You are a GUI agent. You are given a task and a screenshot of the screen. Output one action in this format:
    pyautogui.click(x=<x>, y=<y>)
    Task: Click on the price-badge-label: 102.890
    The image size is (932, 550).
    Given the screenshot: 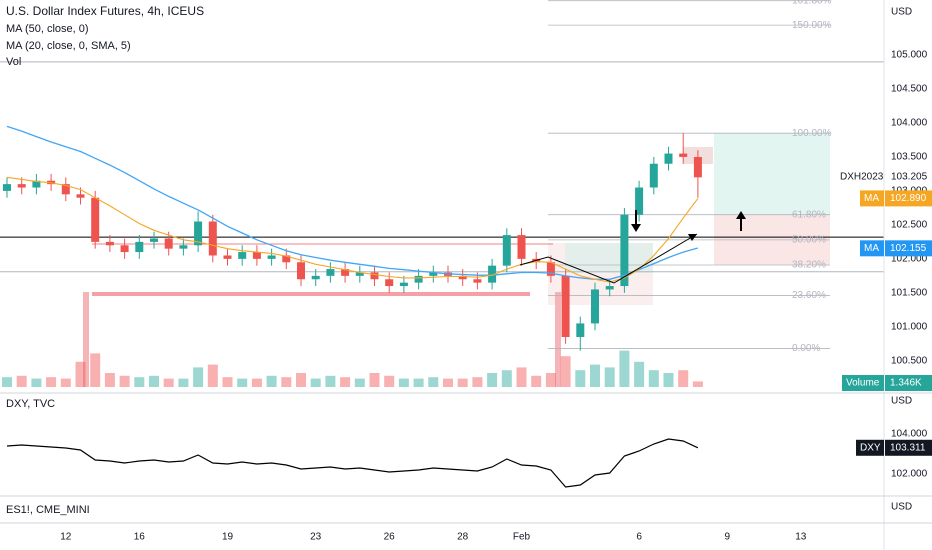 What is the action you would take?
    pyautogui.click(x=908, y=198)
    